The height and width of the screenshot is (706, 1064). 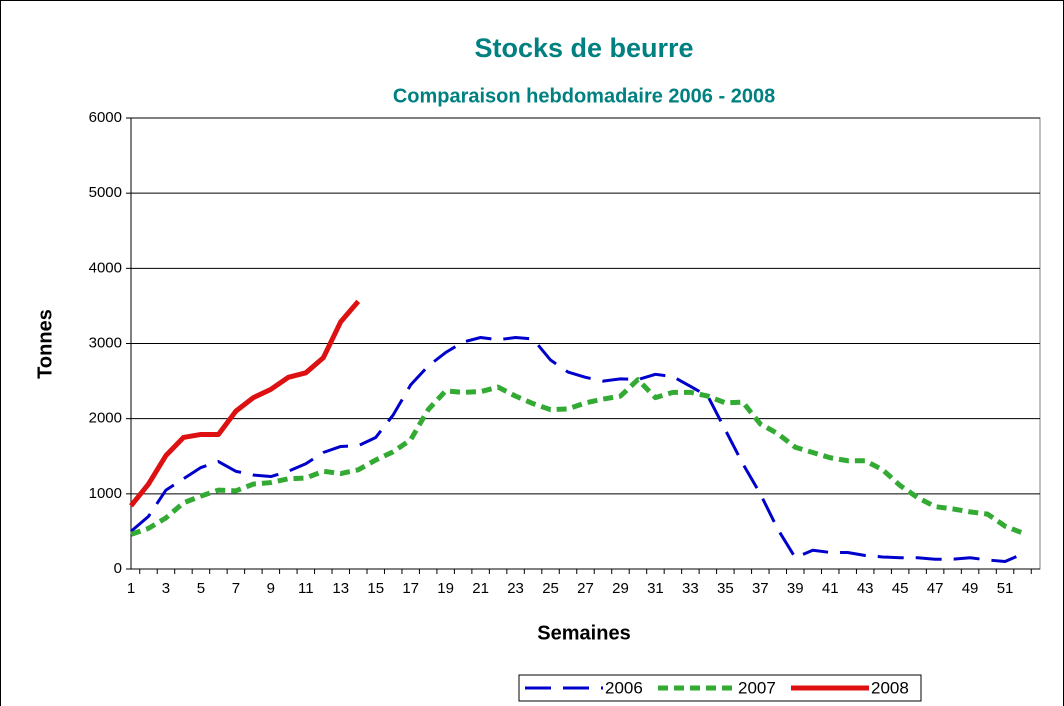 What do you see at coordinates (340, 588) in the screenshot?
I see `x-tick-label: 13` at bounding box center [340, 588].